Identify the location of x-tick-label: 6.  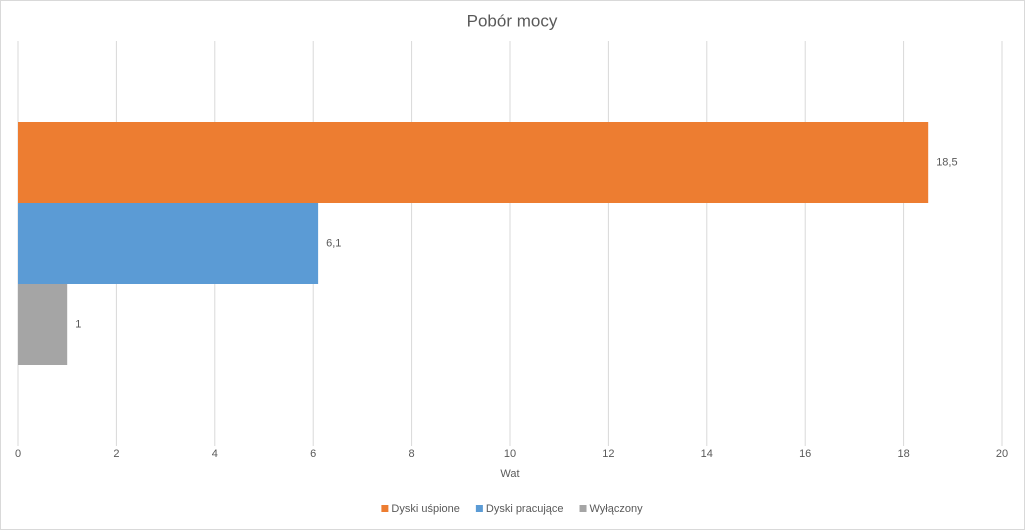
(313, 454).